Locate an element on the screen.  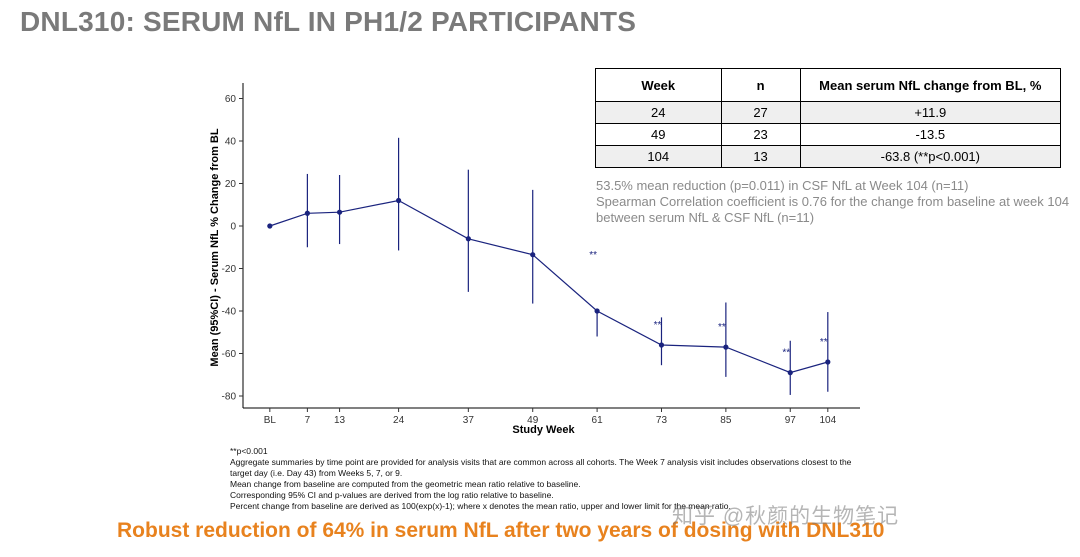
x-tick-label: 104 is located at coordinates (827, 420).